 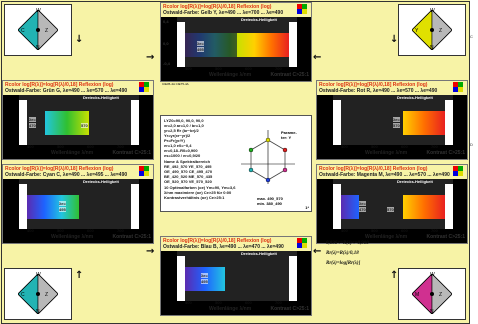 What do you see at coordinates (38, 294) in the screenshot?
I see `diamond-bottom-left: W C Z N` at bounding box center [38, 294].